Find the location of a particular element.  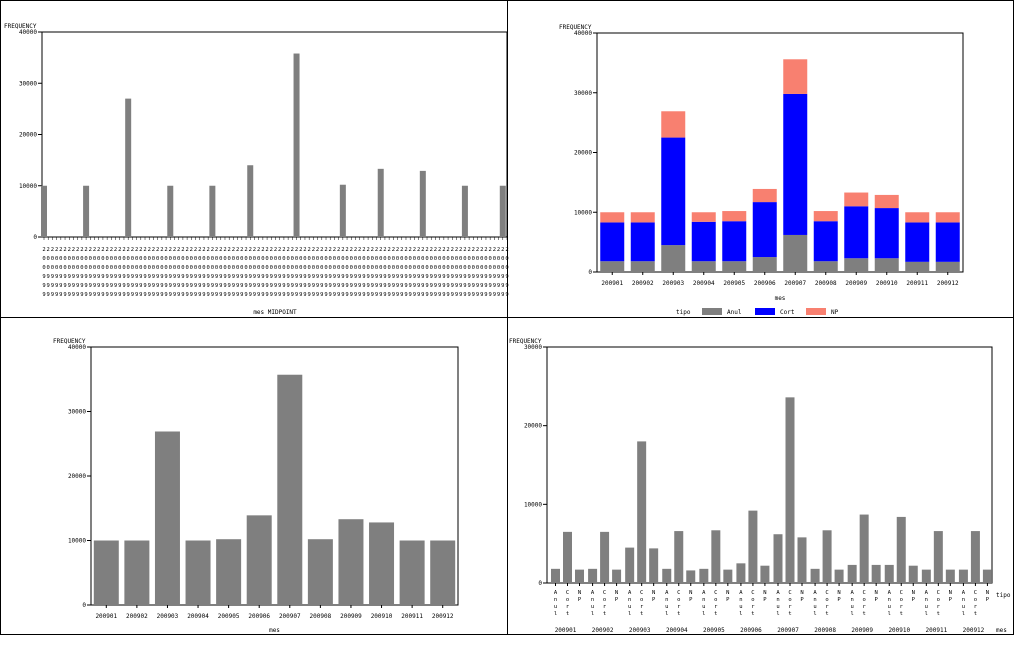

sub-tick-label-char: N is located at coordinates (727, 593).